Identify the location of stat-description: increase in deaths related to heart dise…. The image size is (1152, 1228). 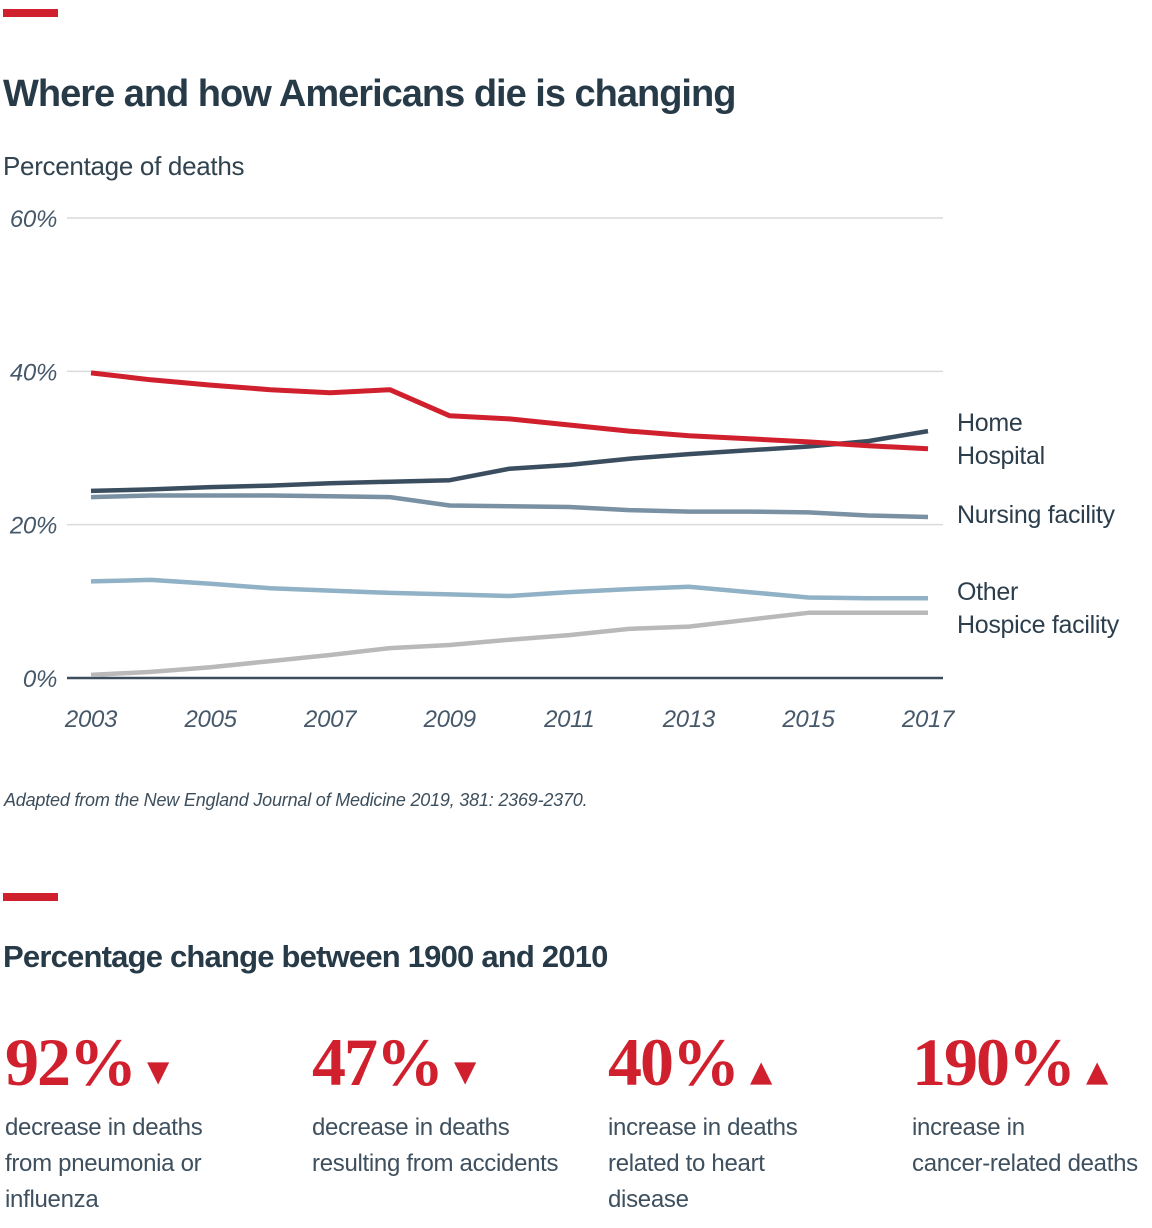
(703, 1163).